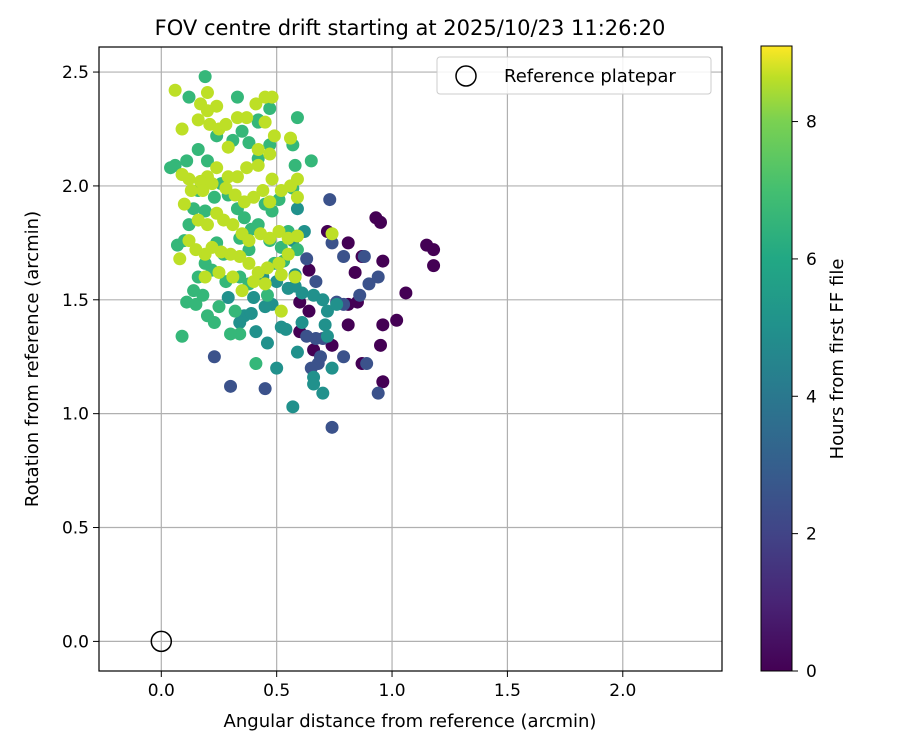 The width and height of the screenshot is (900, 750). I want to click on data-points, so click(302, 252).